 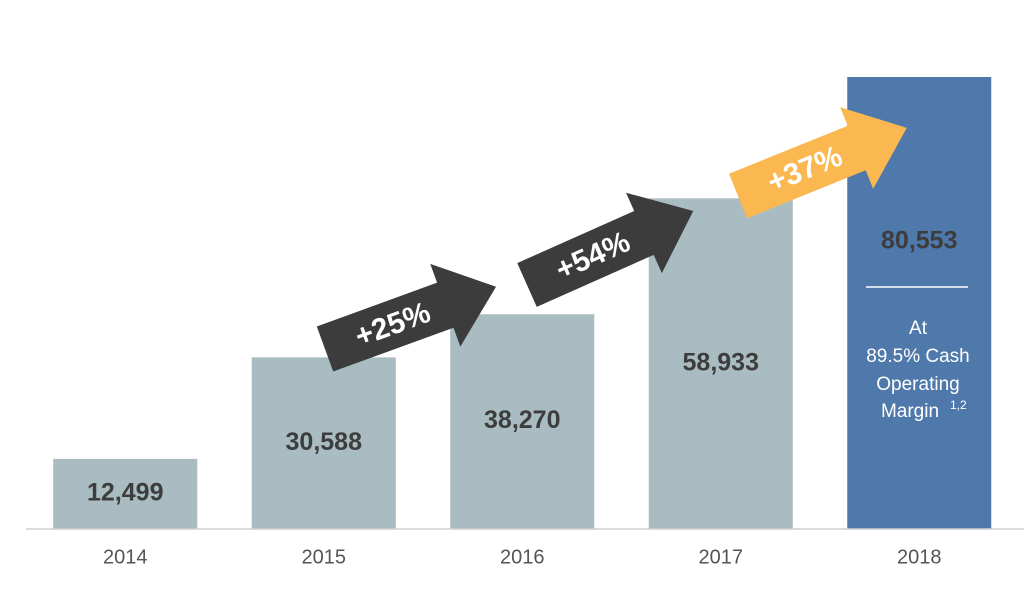 What do you see at coordinates (958, 405) in the screenshot?
I see `note-superscript: 1,2` at bounding box center [958, 405].